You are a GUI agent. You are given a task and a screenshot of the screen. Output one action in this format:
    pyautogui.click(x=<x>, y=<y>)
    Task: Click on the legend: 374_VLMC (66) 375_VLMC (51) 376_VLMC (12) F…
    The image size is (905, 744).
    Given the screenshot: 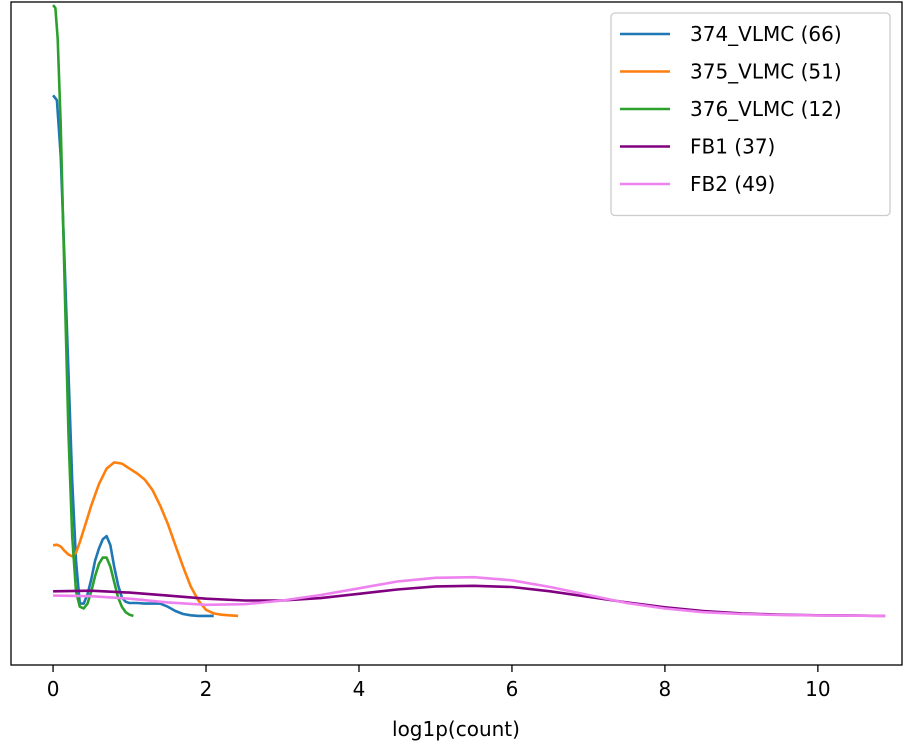 What is the action you would take?
    pyautogui.click(x=750, y=114)
    